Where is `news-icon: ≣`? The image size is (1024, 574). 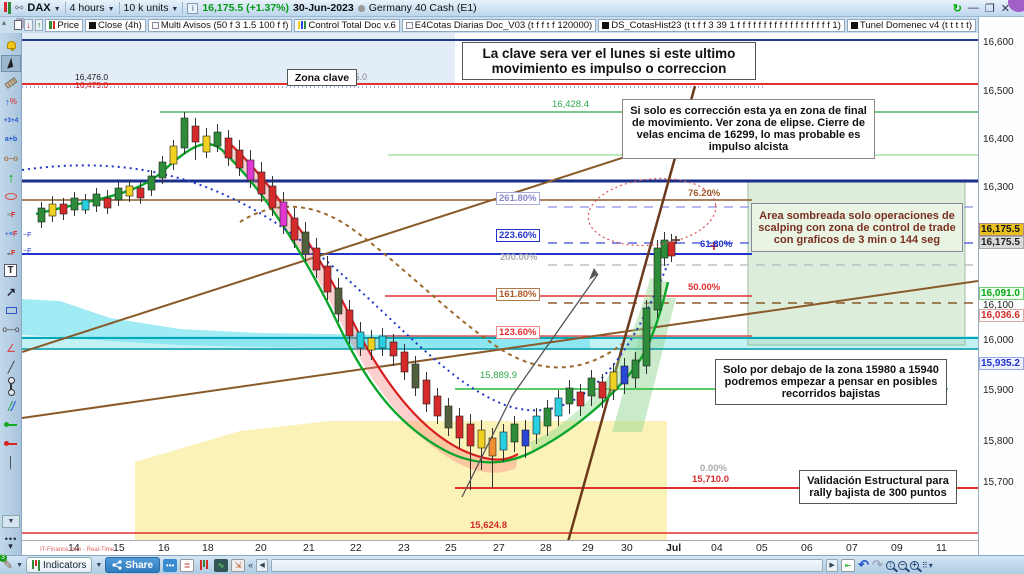
news-icon: ≣ is located at coordinates (187, 565).